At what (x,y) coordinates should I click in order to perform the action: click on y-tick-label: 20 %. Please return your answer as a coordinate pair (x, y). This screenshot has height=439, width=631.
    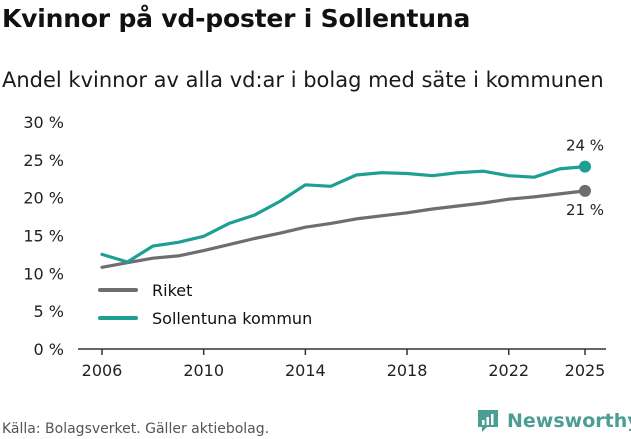
    Looking at the image, I should click on (43, 198).